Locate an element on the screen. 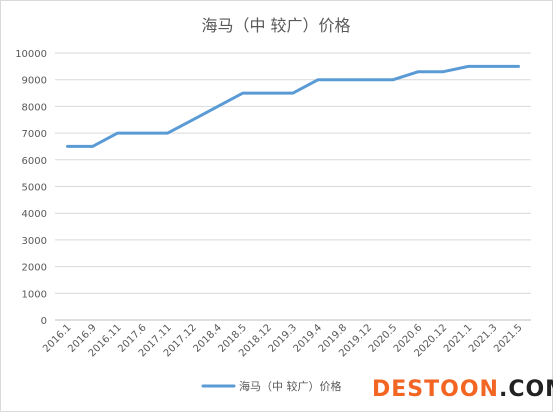  y-tick-label: 9000 is located at coordinates (34, 81).